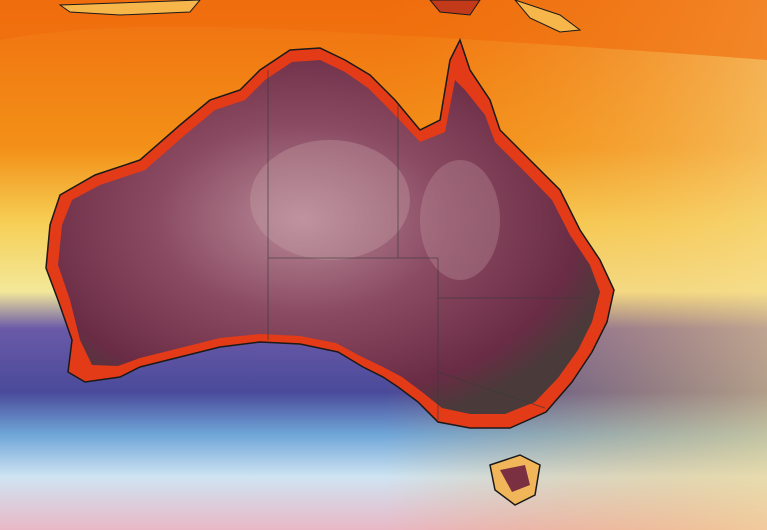 The height and width of the screenshot is (530, 767). What do you see at coordinates (383, 30) in the screenshot?
I see `ocean-north` at bounding box center [383, 30].